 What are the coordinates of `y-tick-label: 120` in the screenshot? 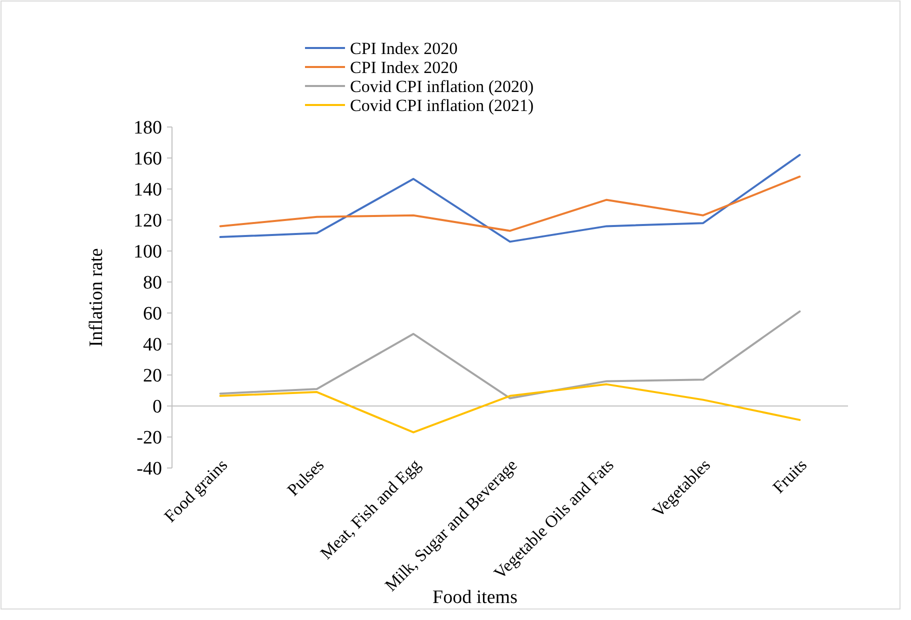 It's located at (148, 221).